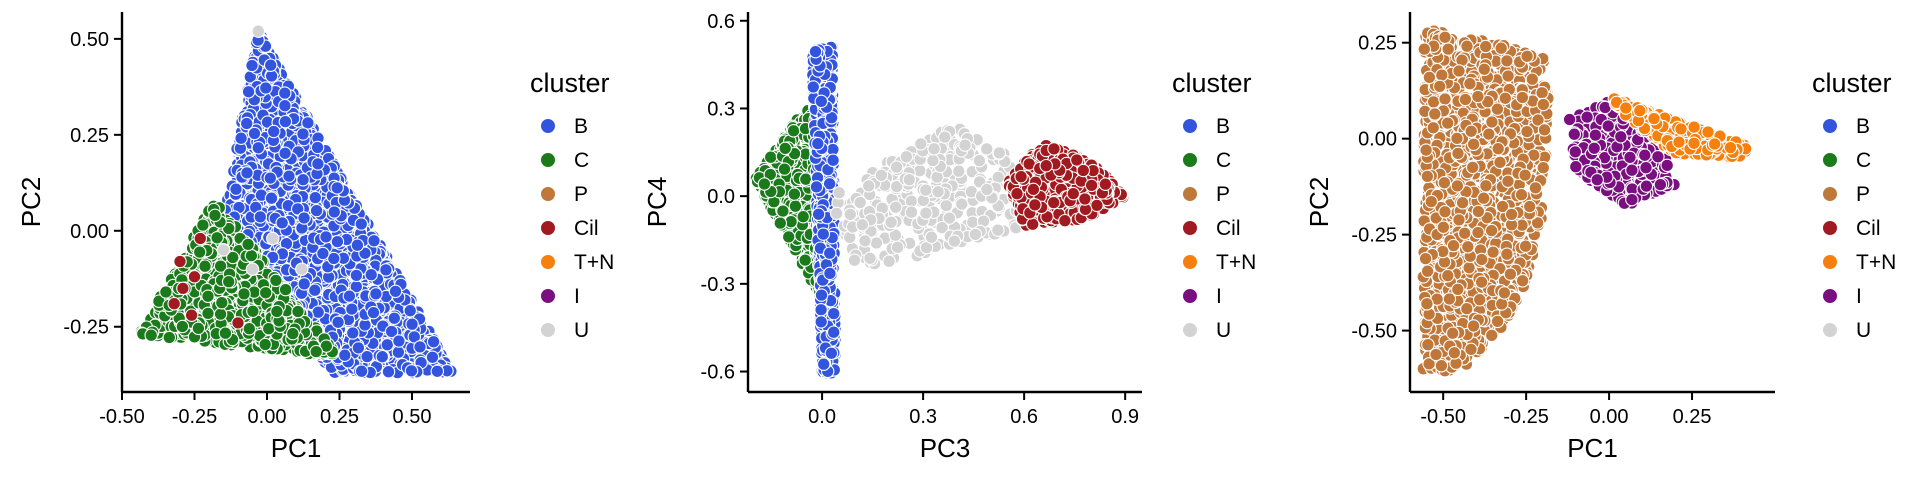 This screenshot has width=1920, height=480. What do you see at coordinates (581, 194) in the screenshot?
I see `legend-label: P` at bounding box center [581, 194].